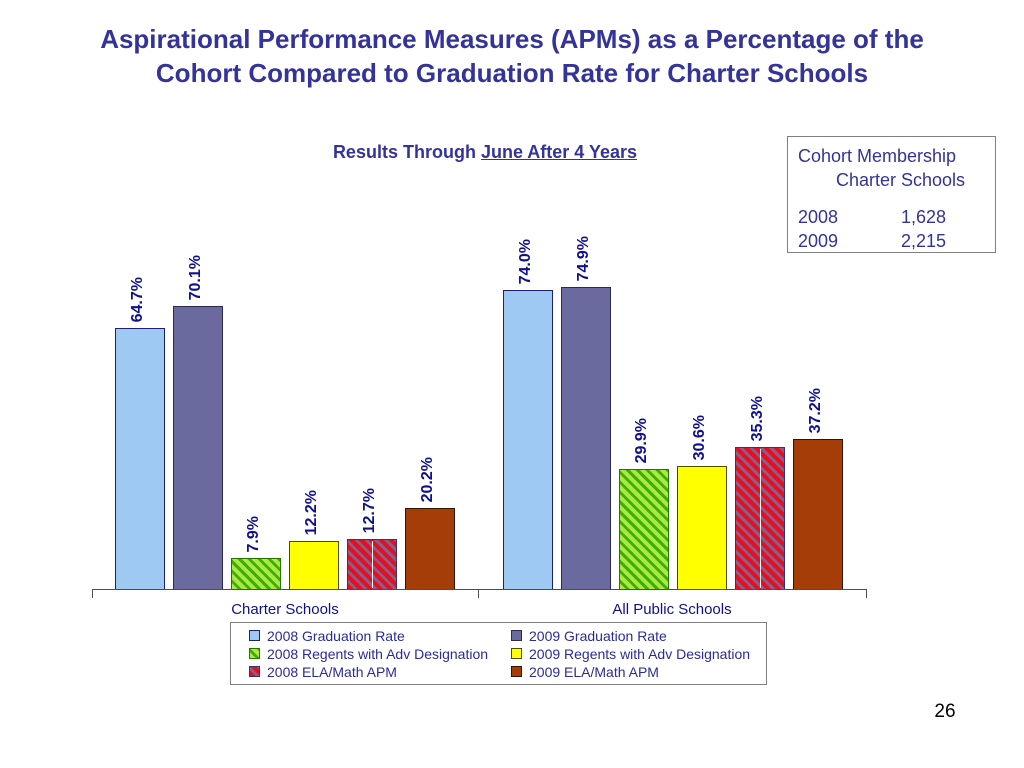  Describe the element at coordinates (583, 258) in the screenshot. I see `bar-value-label: 74.9%` at that location.